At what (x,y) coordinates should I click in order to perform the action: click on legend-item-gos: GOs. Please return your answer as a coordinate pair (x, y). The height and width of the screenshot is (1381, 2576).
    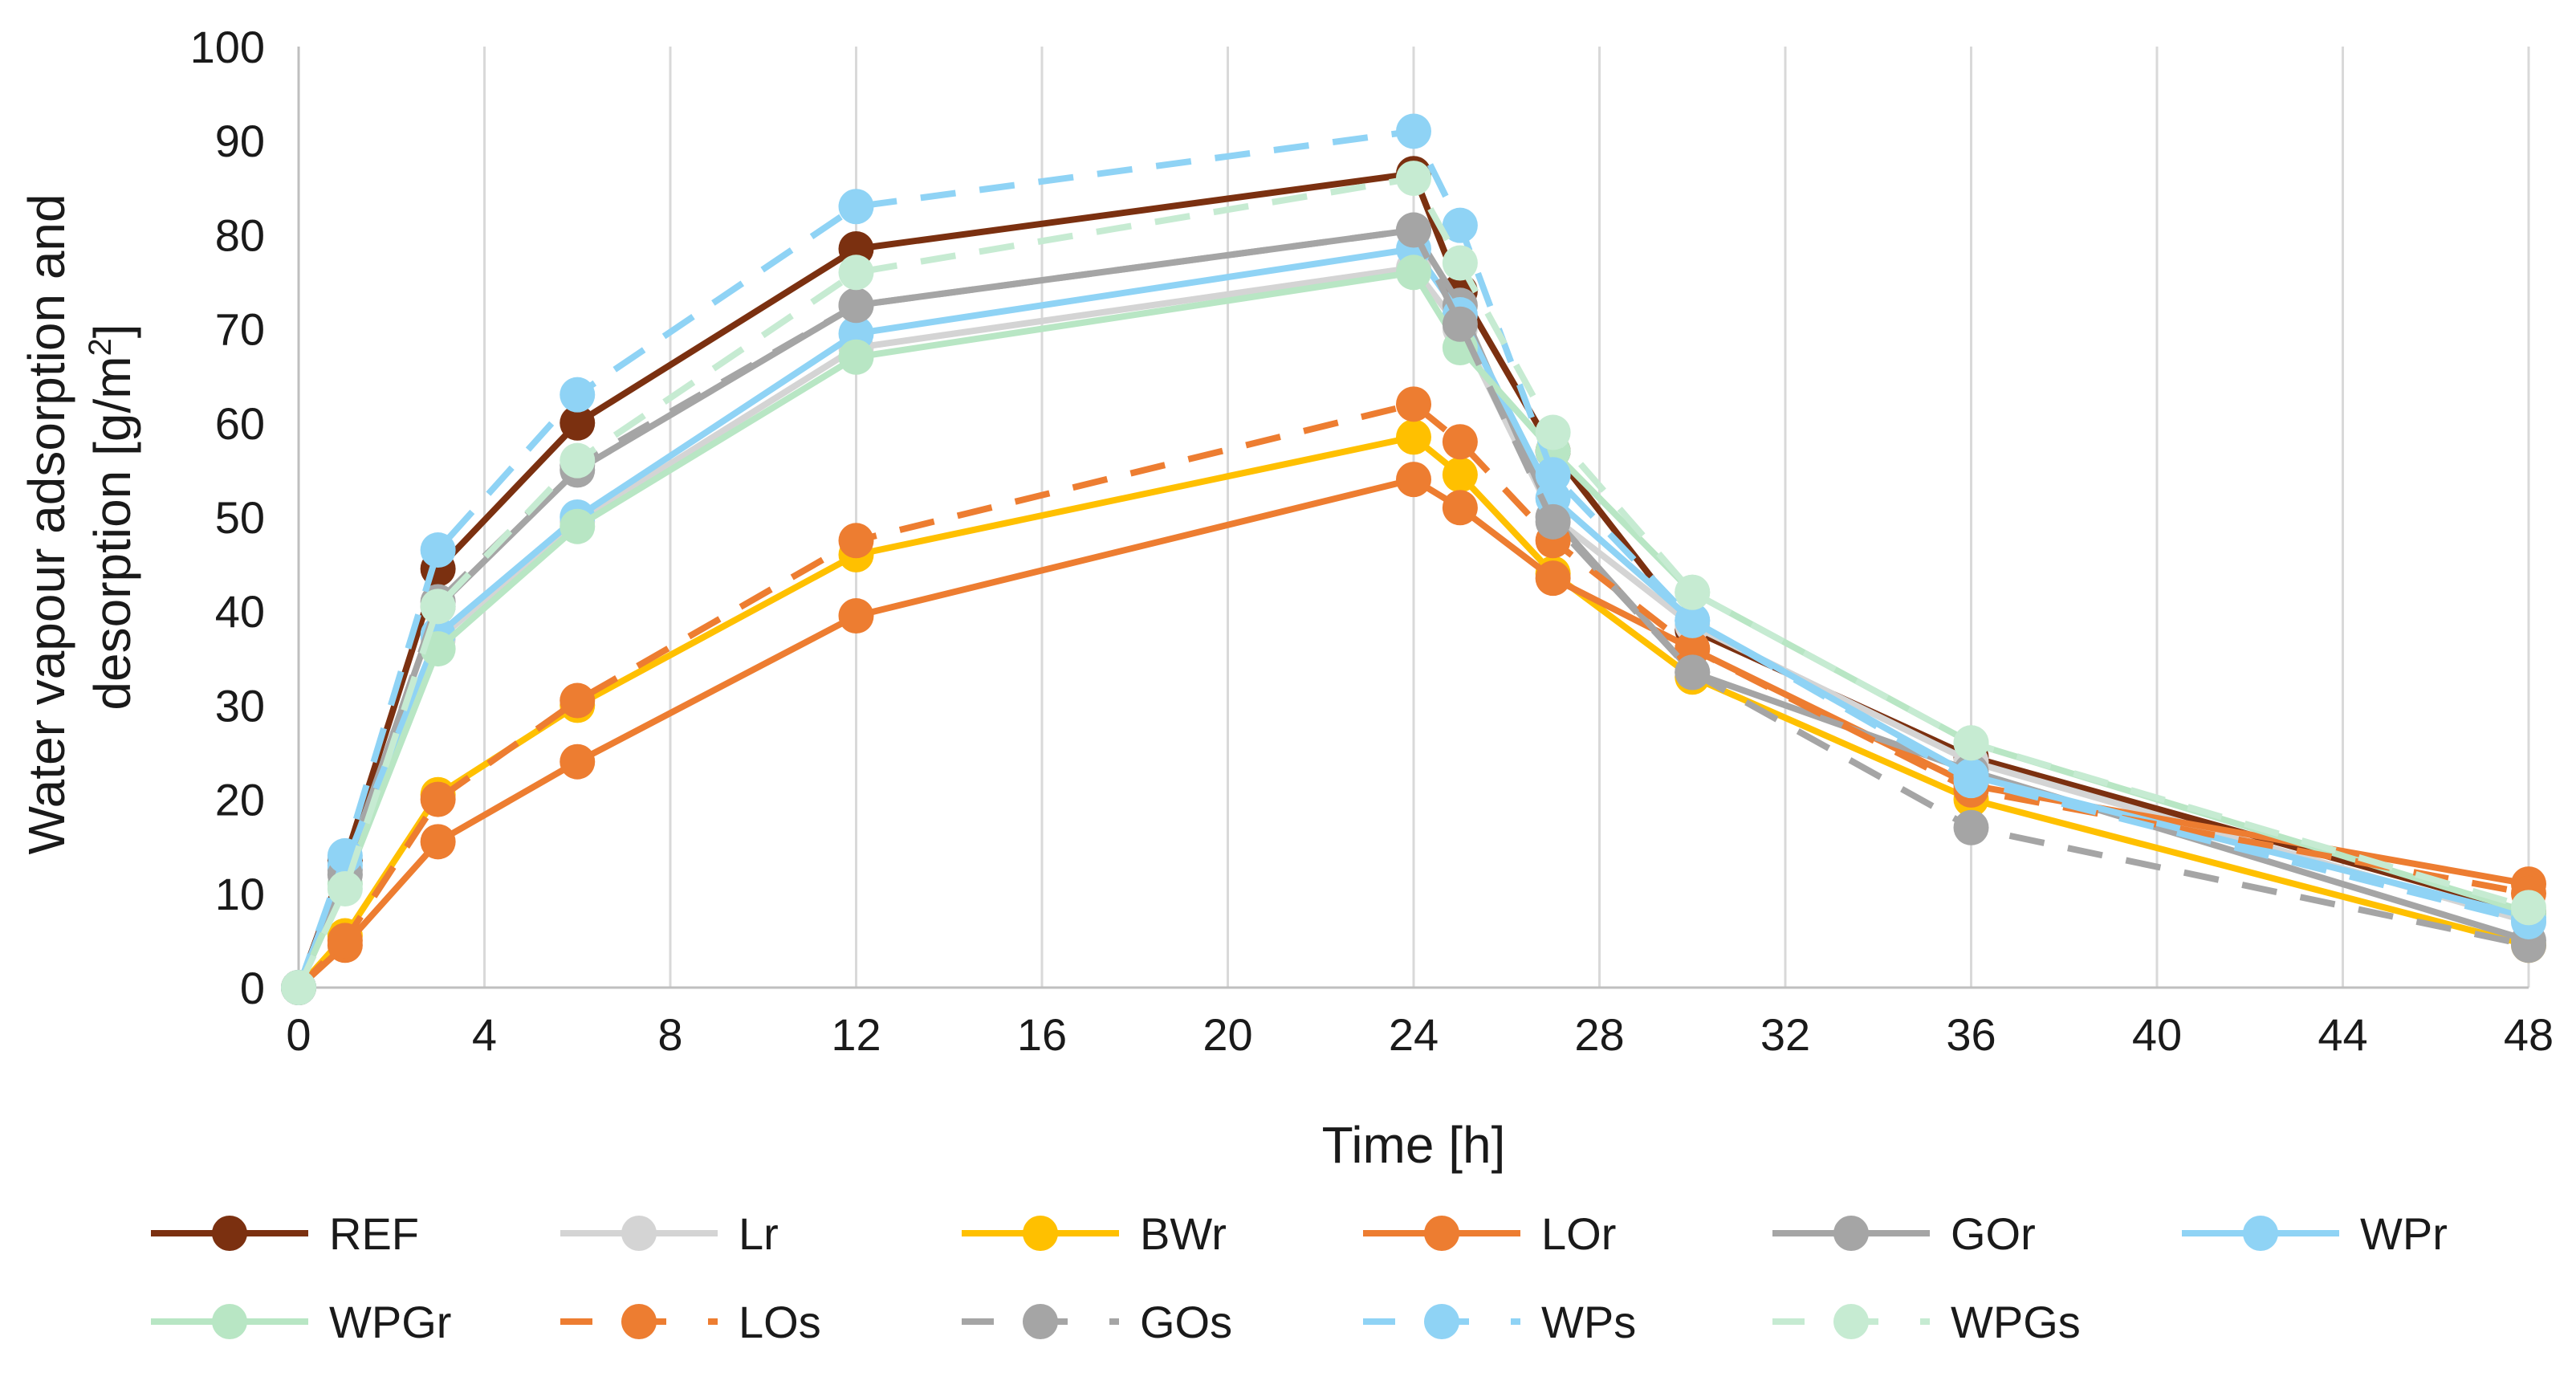
    Looking at the image, I should click on (1097, 1322).